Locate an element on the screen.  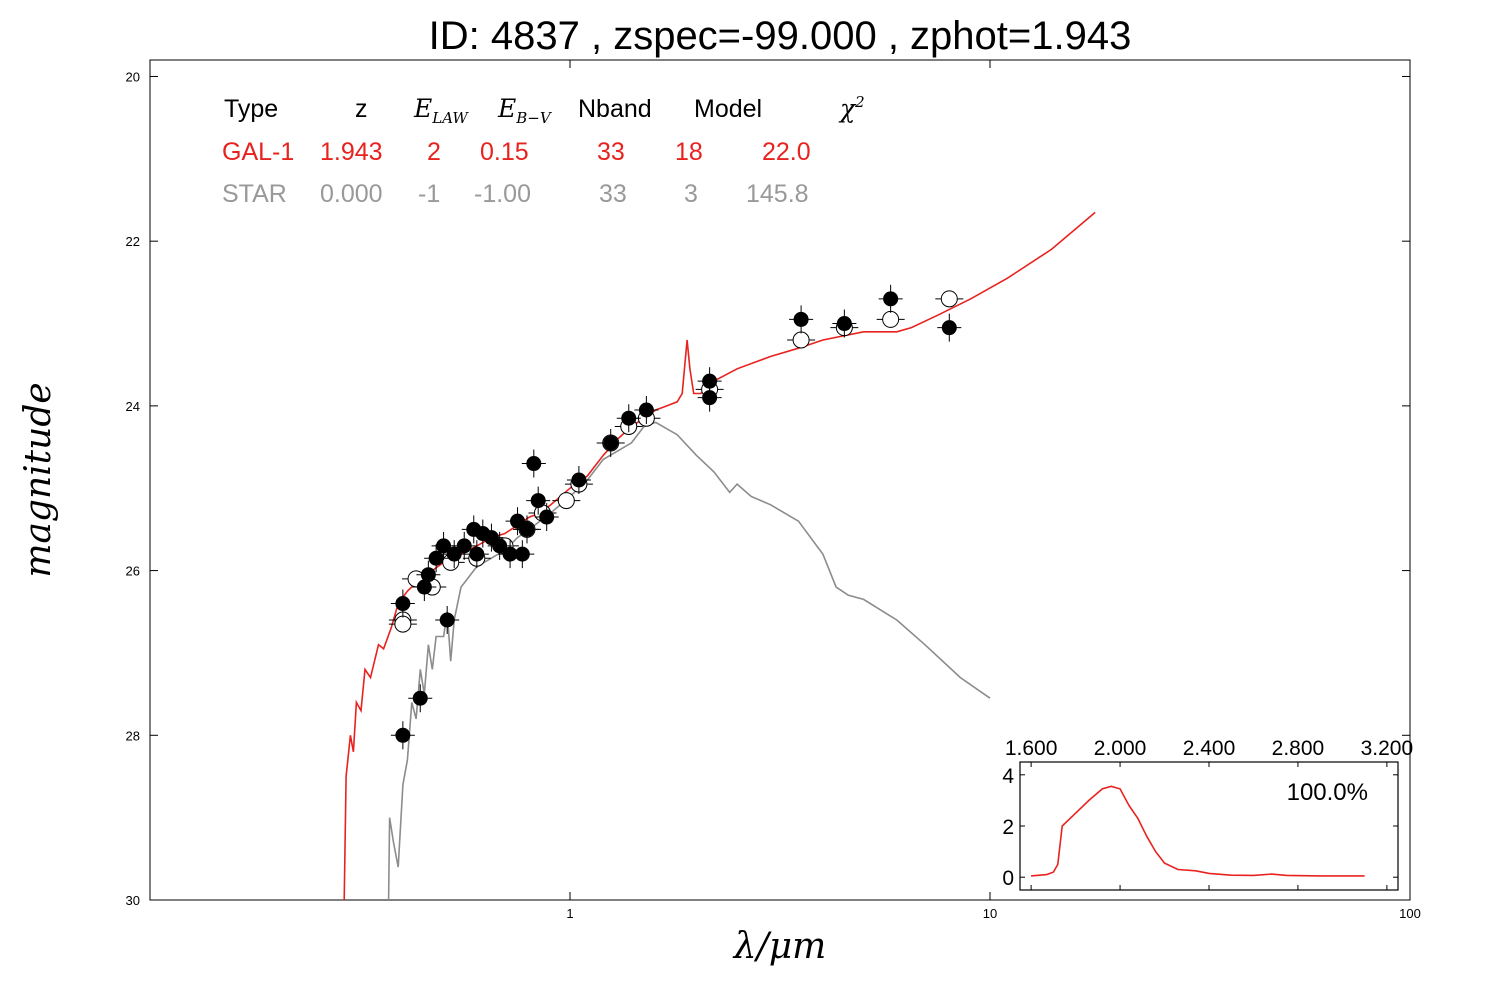
inset-pdf: 1.600 2.000 2.400 2.800 3.200 0 2 4 100.0% is located at coordinates (1207, 814).